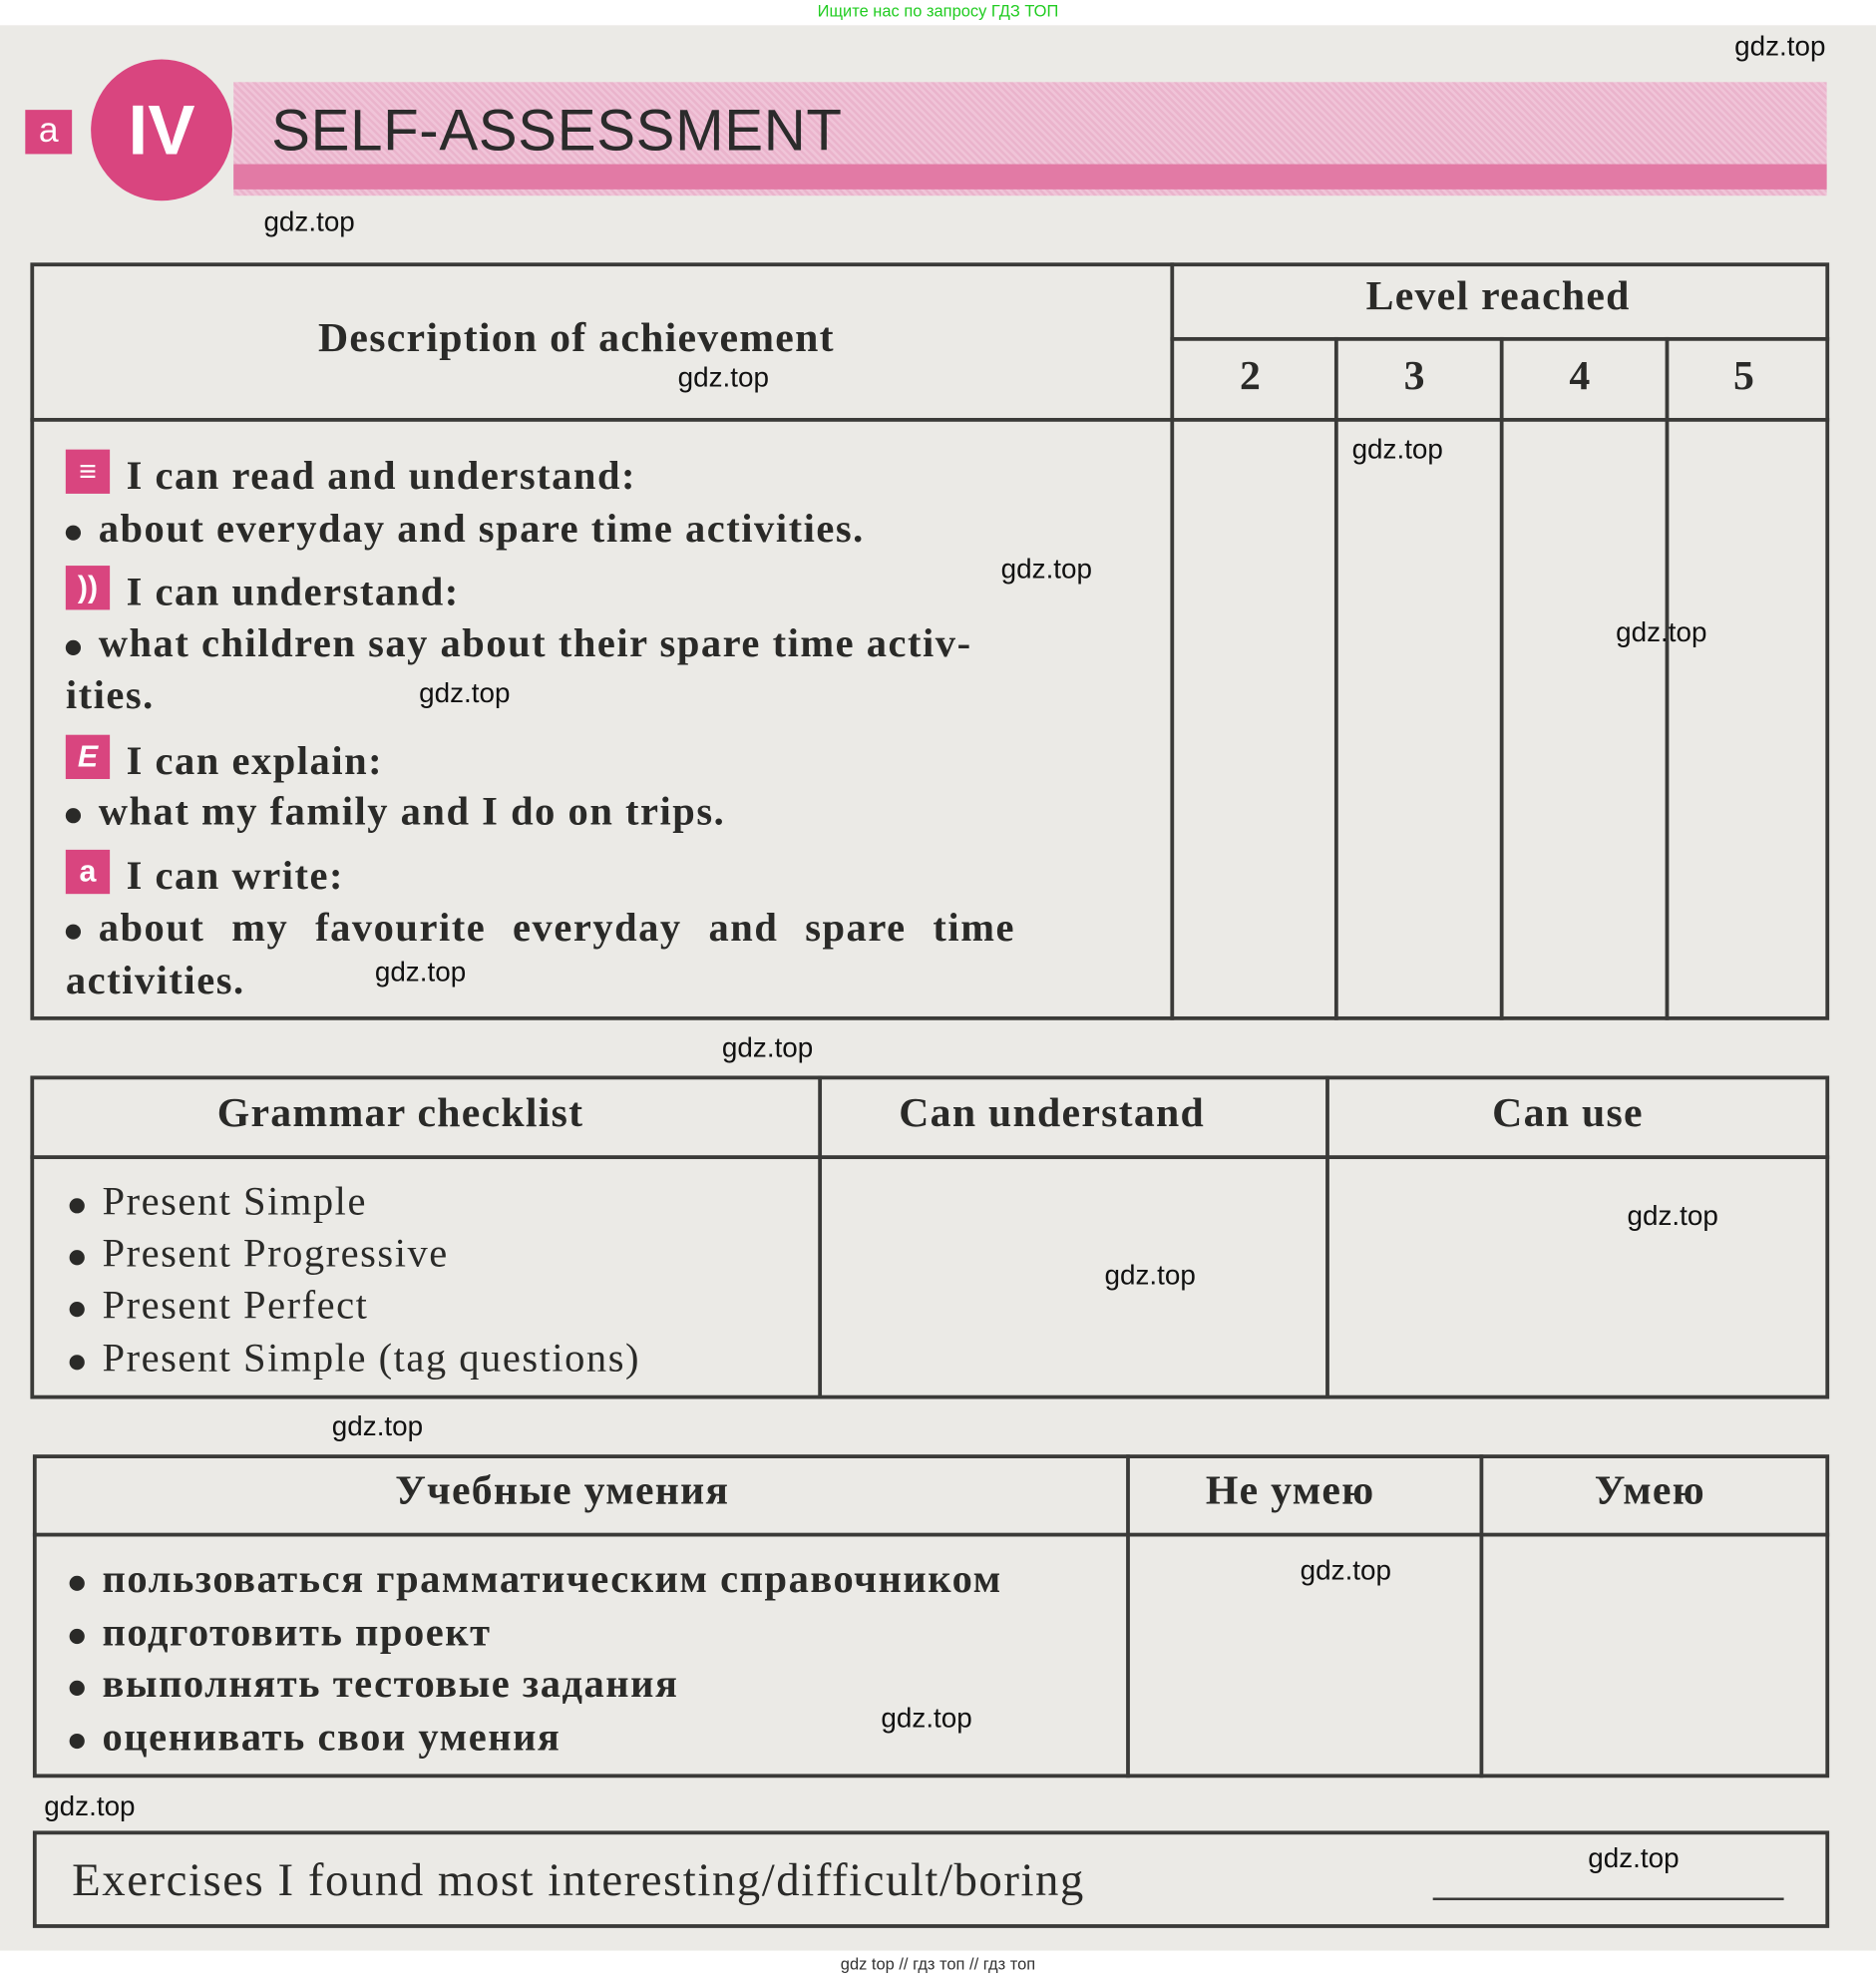 This screenshot has height=1980, width=1876. What do you see at coordinates (938, 13) in the screenshot?
I see `top-banner: Ищите нас по запросу ГДЗ ТОП` at bounding box center [938, 13].